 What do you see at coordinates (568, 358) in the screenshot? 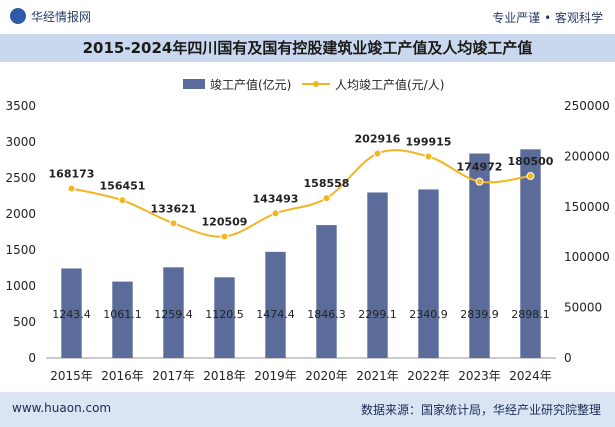
I see `y-right-tick-label: 0` at bounding box center [568, 358].